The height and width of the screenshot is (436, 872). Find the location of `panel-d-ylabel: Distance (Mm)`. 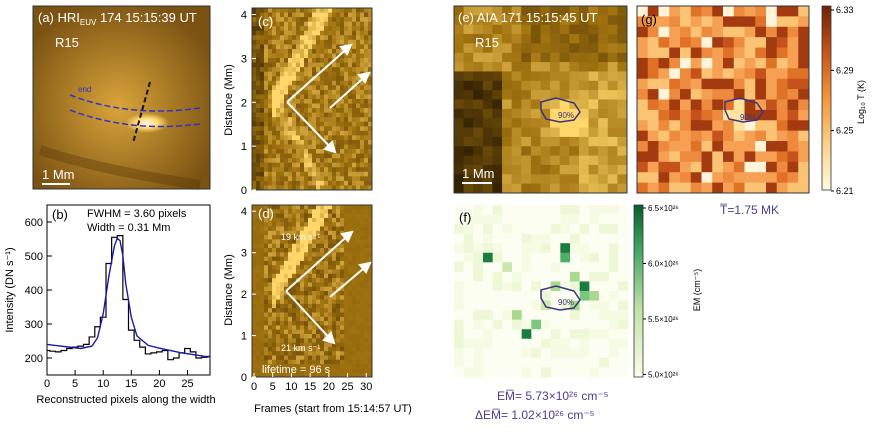

panel-d-ylabel: Distance (Mm) is located at coordinates (229, 290).